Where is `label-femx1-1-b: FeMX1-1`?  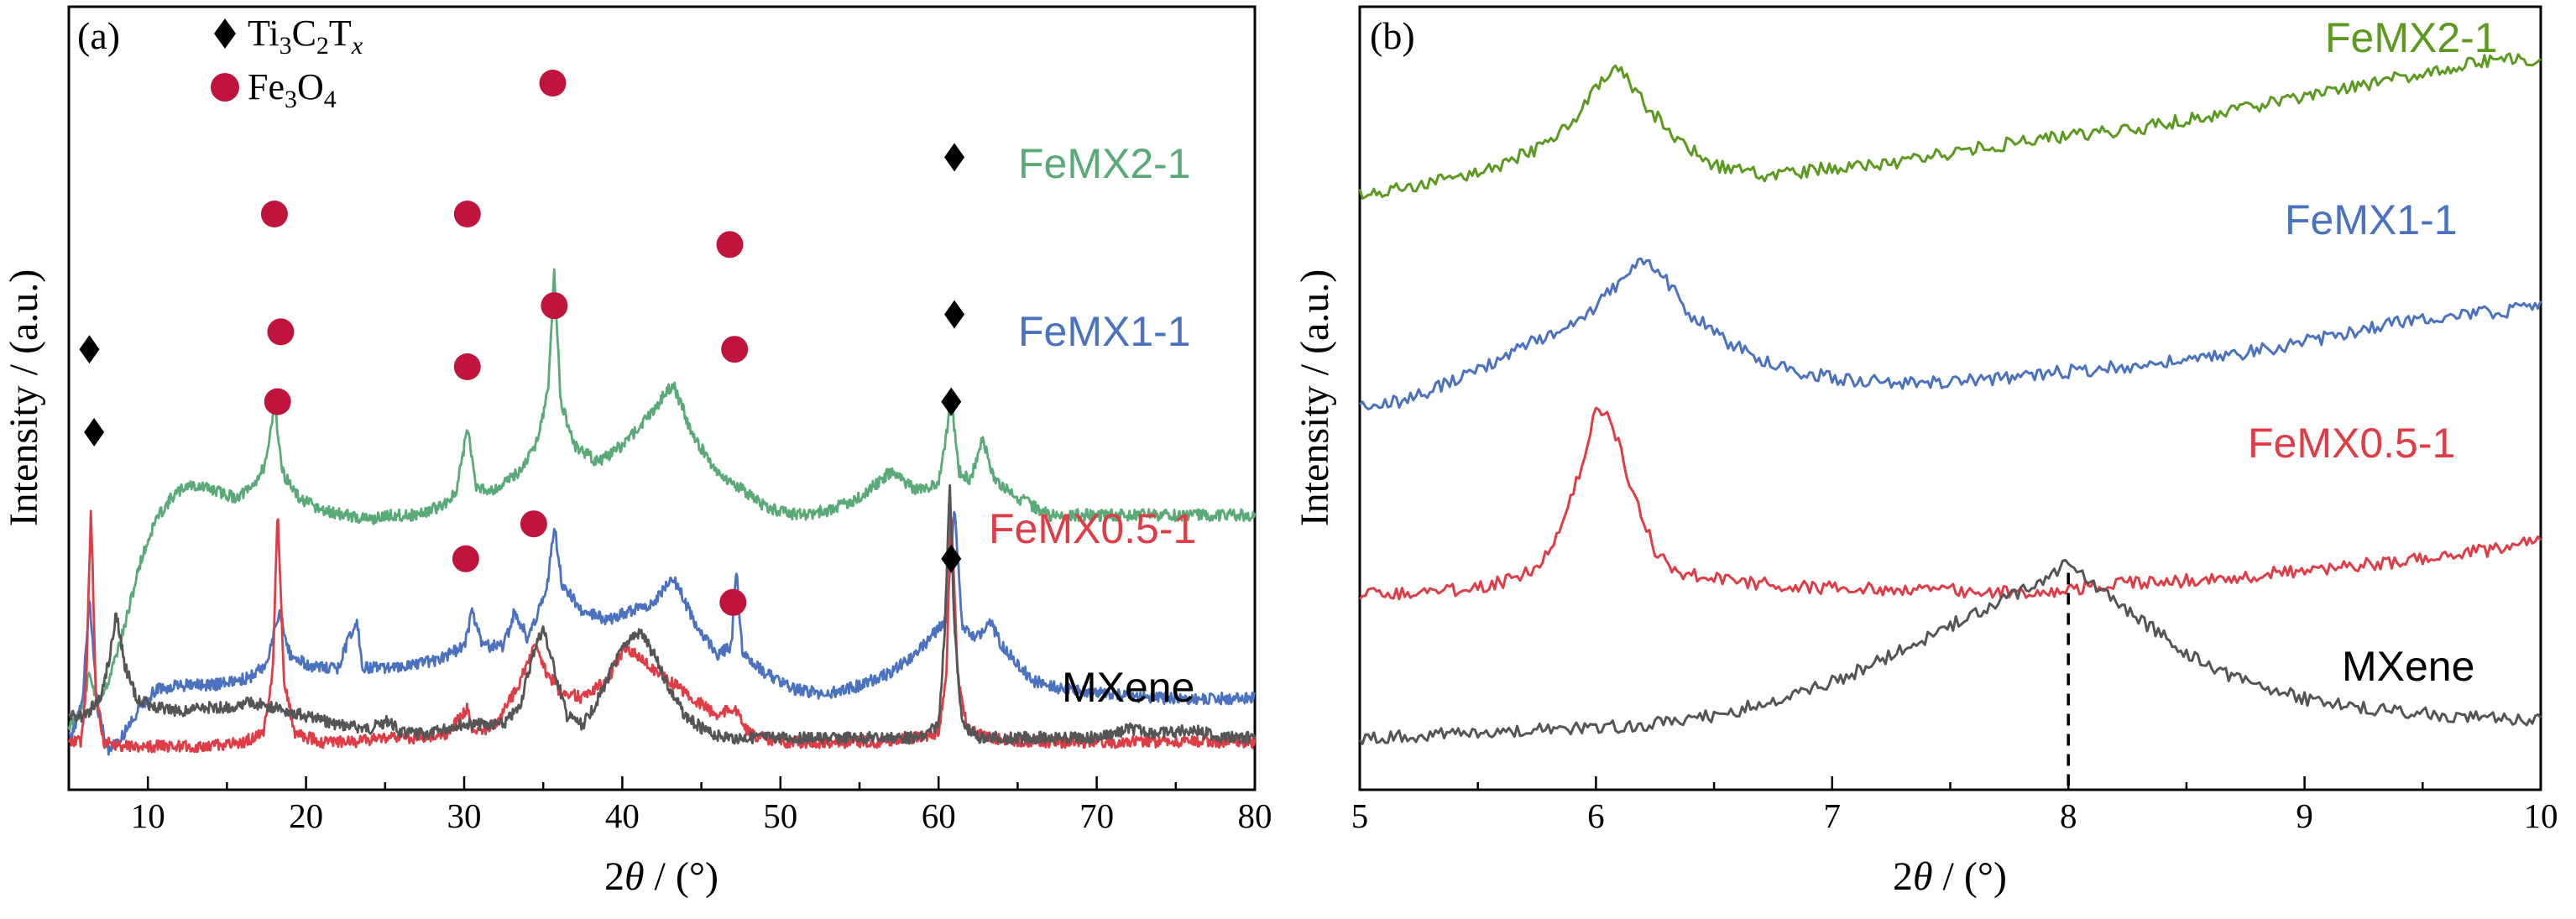
label-femx1-1-b: FeMX1-1 is located at coordinates (2371, 219).